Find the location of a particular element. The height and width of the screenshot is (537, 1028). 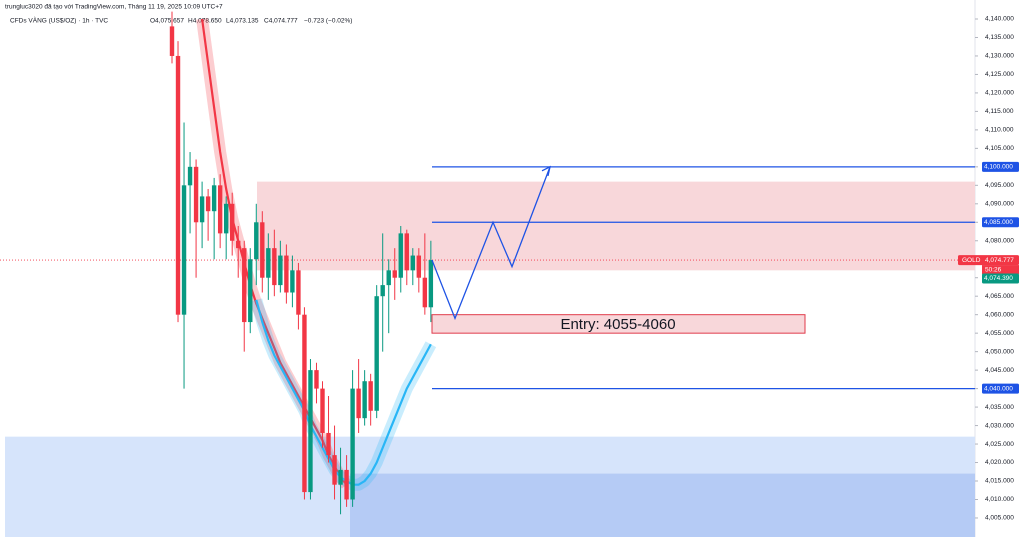

y-tick-label: 4,115.000 is located at coordinates (999, 111).